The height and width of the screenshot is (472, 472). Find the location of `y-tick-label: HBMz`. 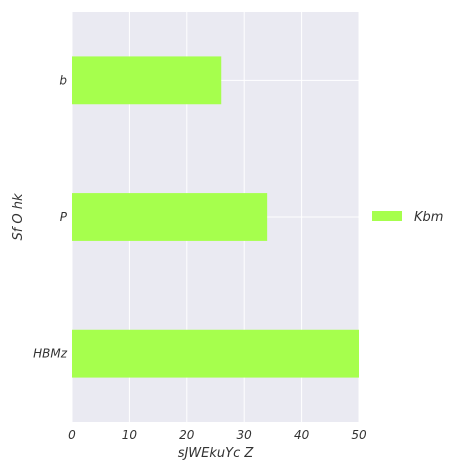

y-tick-label: HBMz is located at coordinates (50, 354).